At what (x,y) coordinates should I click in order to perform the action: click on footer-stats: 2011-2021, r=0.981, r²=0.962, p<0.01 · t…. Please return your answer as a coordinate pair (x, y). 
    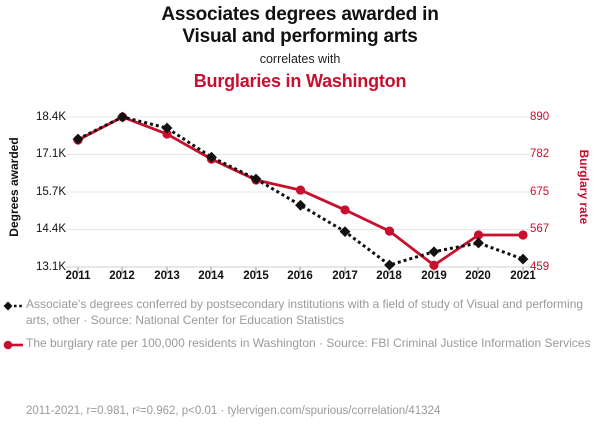
    Looking at the image, I should click on (233, 411).